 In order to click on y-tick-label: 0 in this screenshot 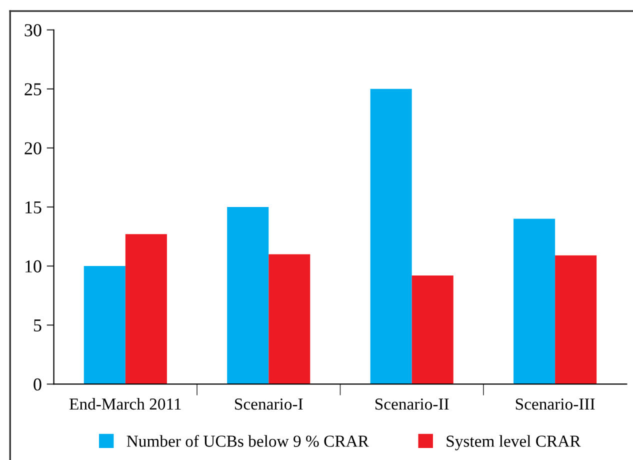, I will do `click(38, 384)`.